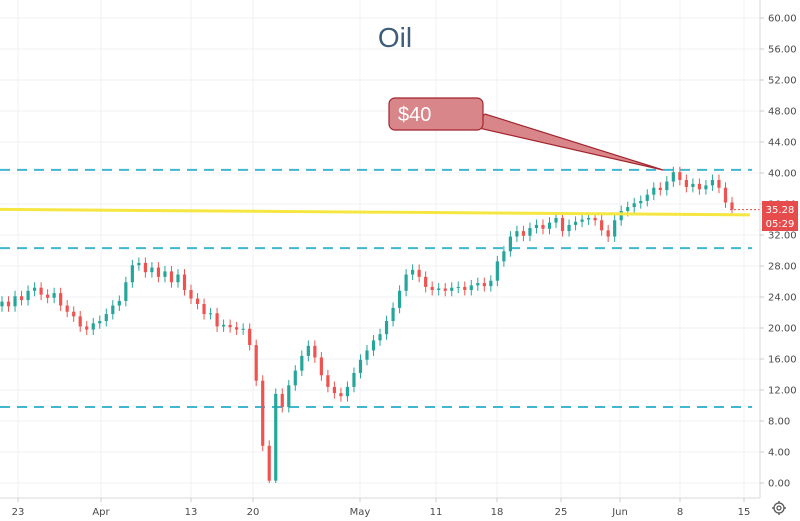 This screenshot has height=521, width=800. What do you see at coordinates (780, 224) in the screenshot?
I see `countdown-label: 05:29` at bounding box center [780, 224].